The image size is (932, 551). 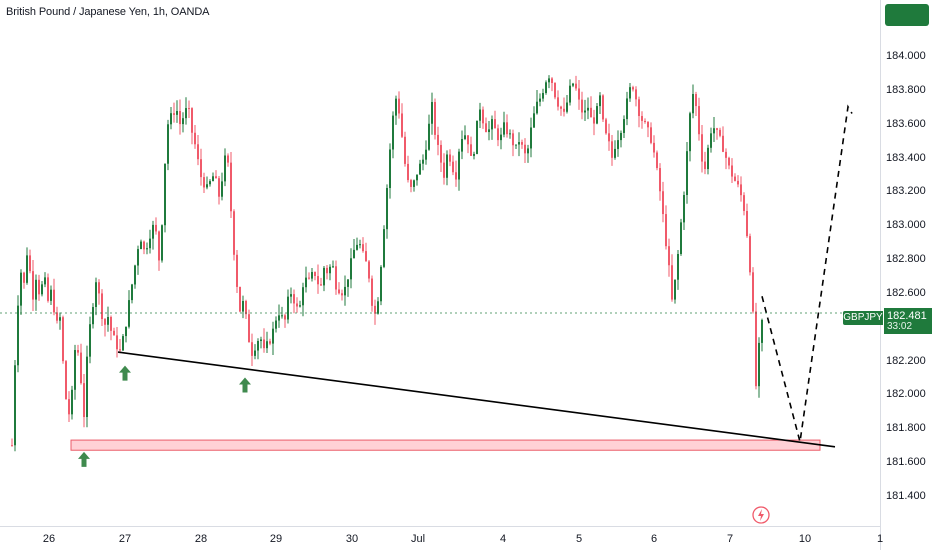 What do you see at coordinates (907, 316) in the screenshot?
I see `badge-price: 182.481` at bounding box center [907, 316].